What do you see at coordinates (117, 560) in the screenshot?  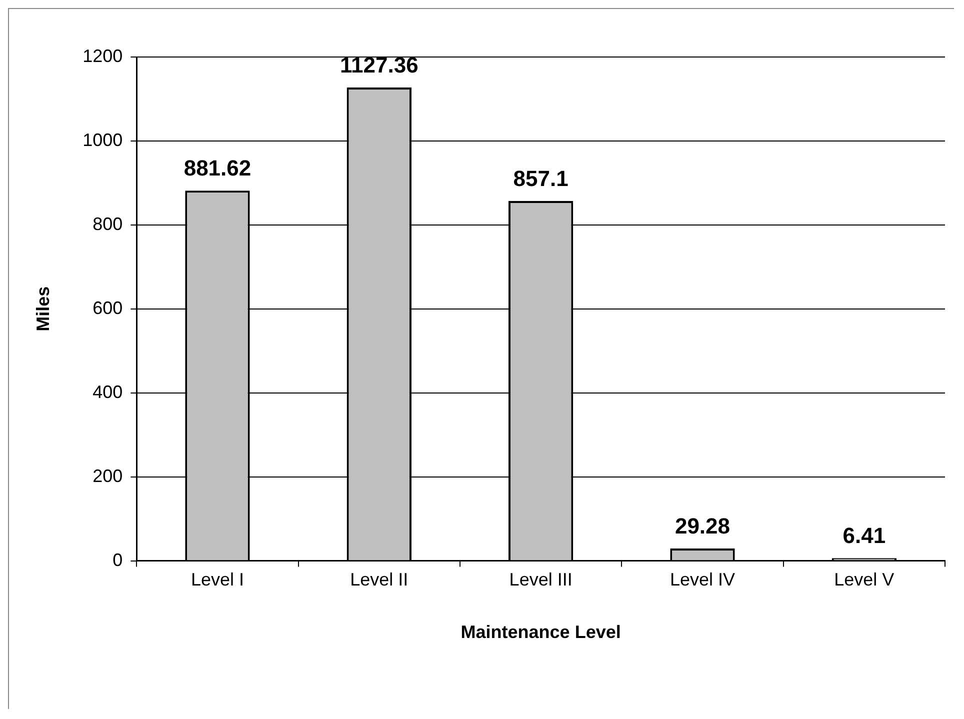 I see `y-tick-label: 0` at bounding box center [117, 560].